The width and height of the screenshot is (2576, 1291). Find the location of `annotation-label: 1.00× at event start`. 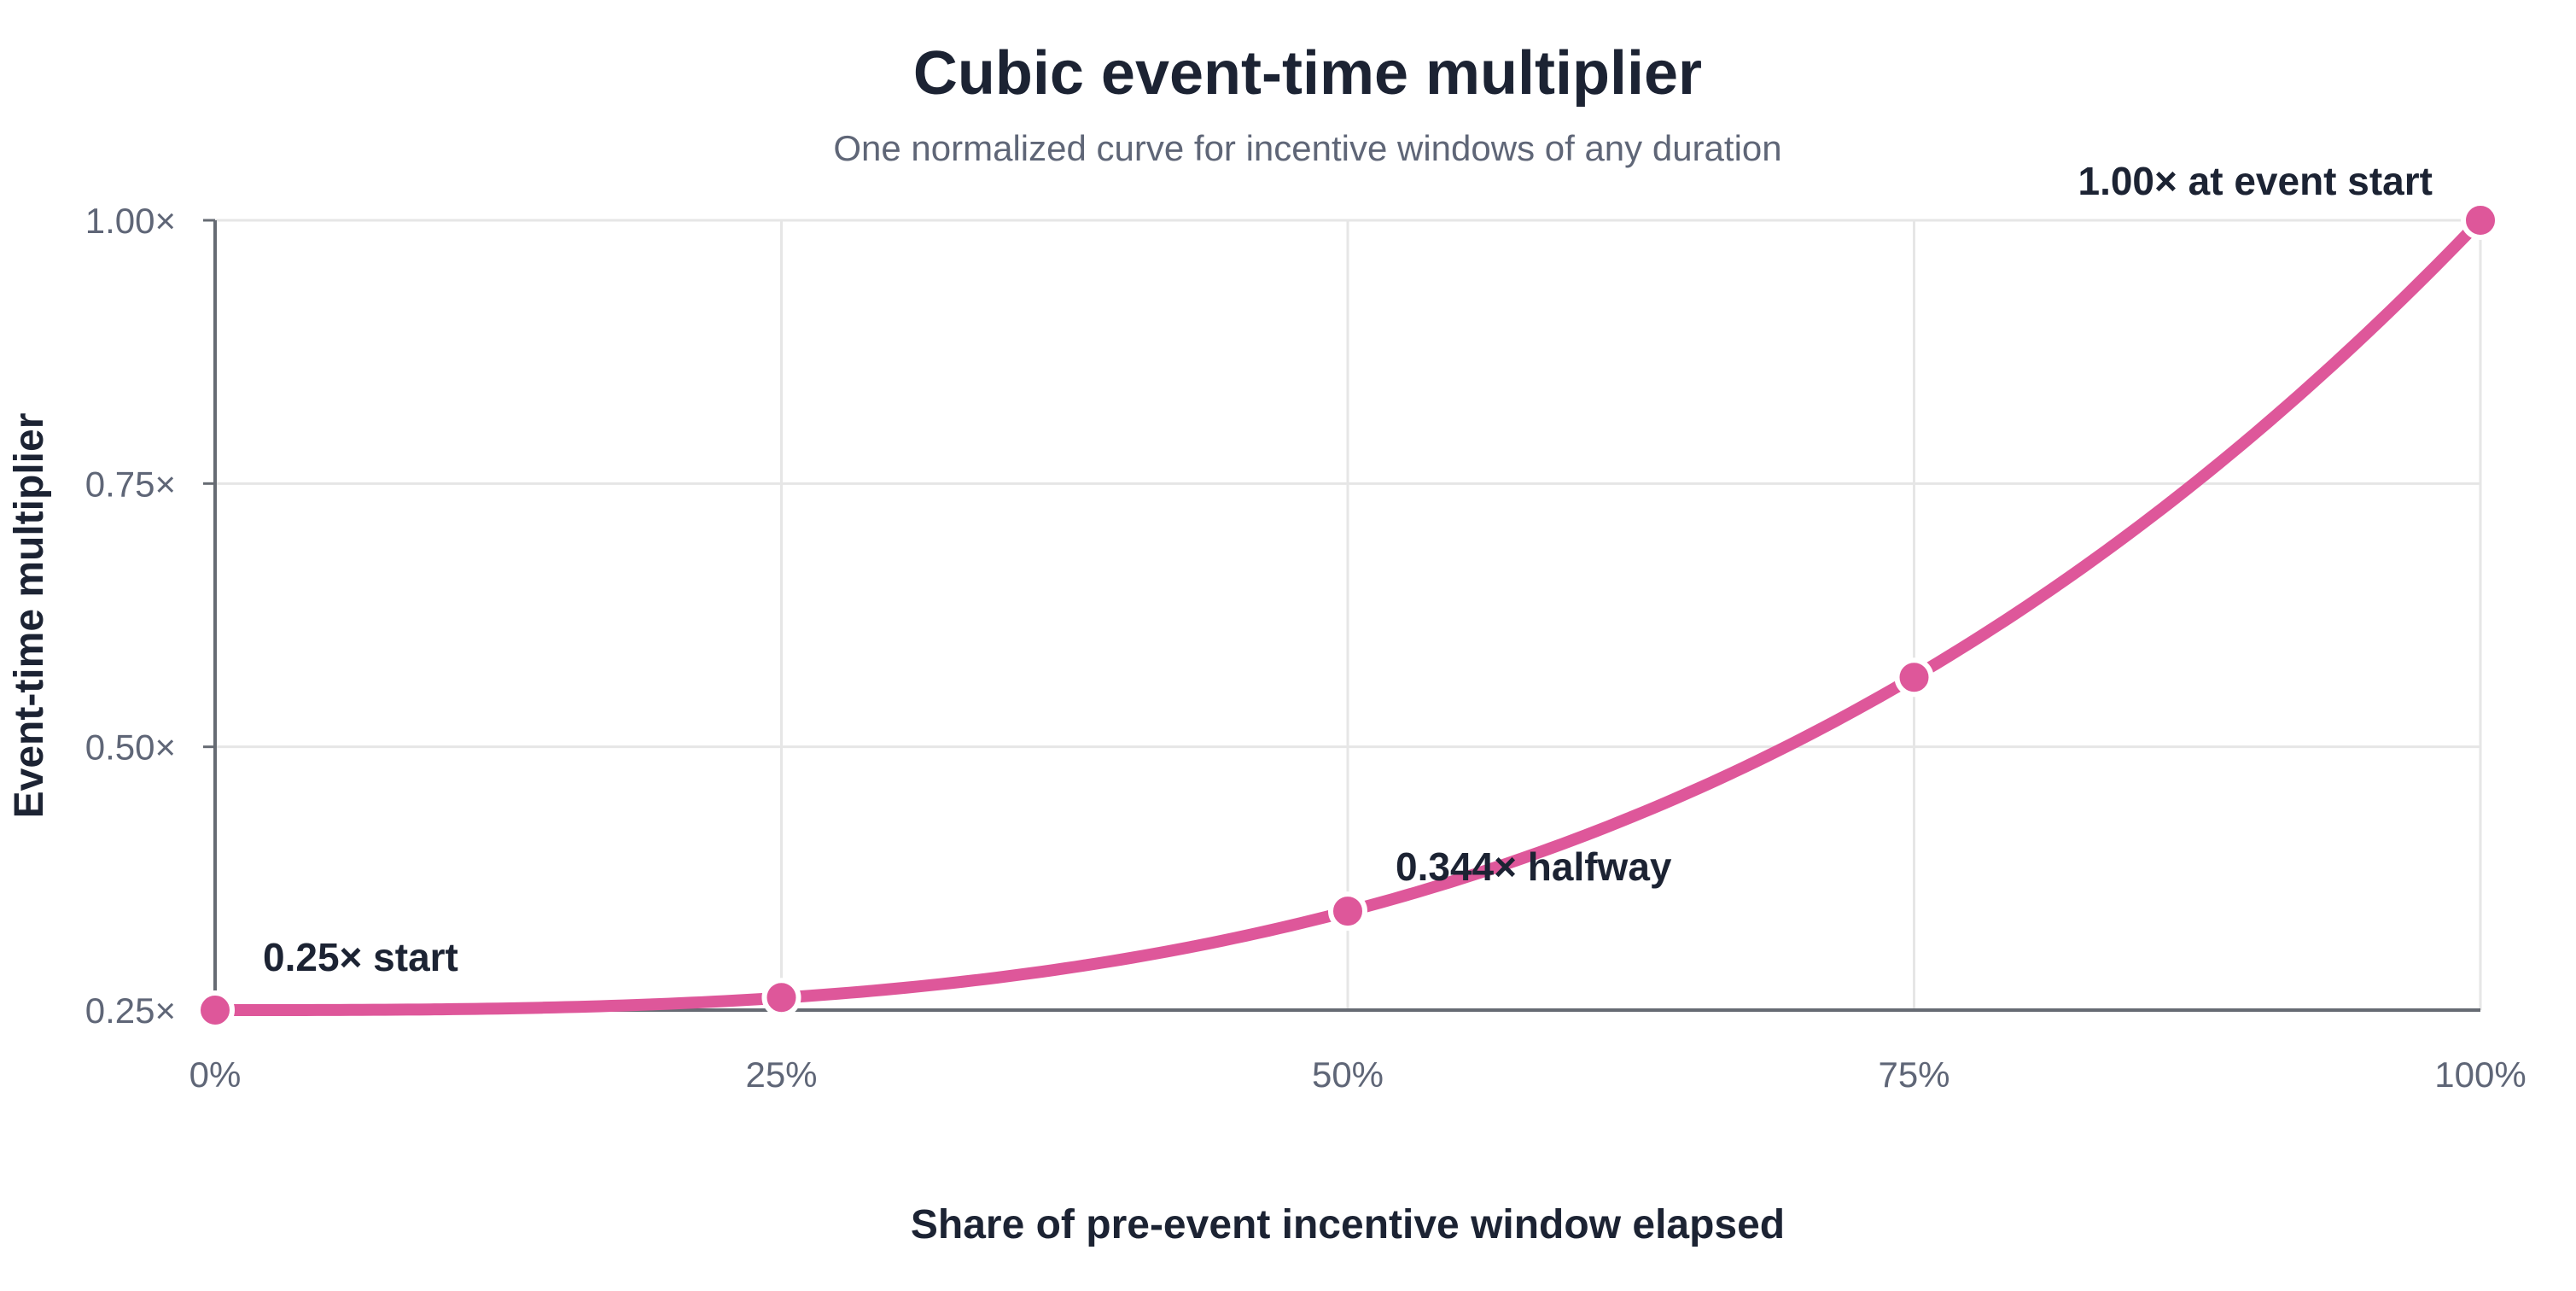

annotation-label: 1.00× at event start is located at coordinates (2255, 181).